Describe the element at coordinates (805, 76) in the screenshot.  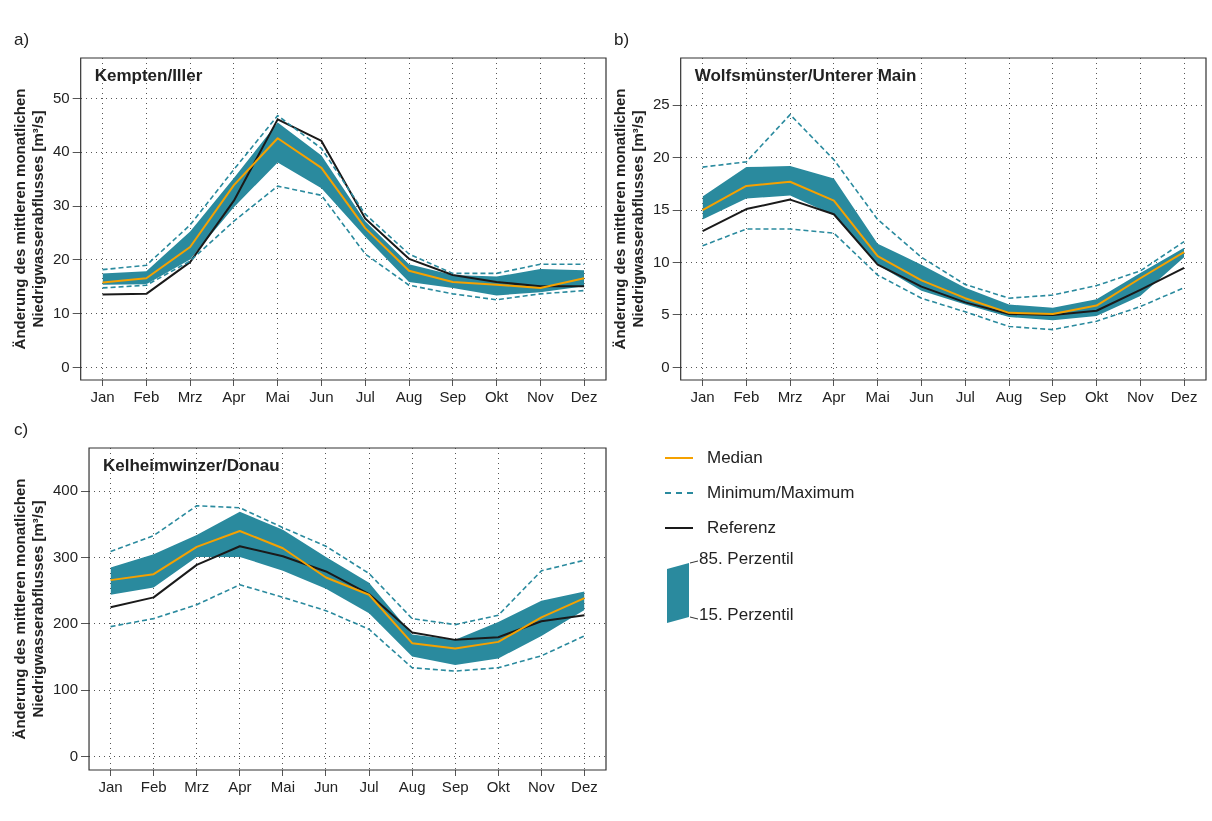
I see `text: Wolfsmünster/Unterer Main` at that location.